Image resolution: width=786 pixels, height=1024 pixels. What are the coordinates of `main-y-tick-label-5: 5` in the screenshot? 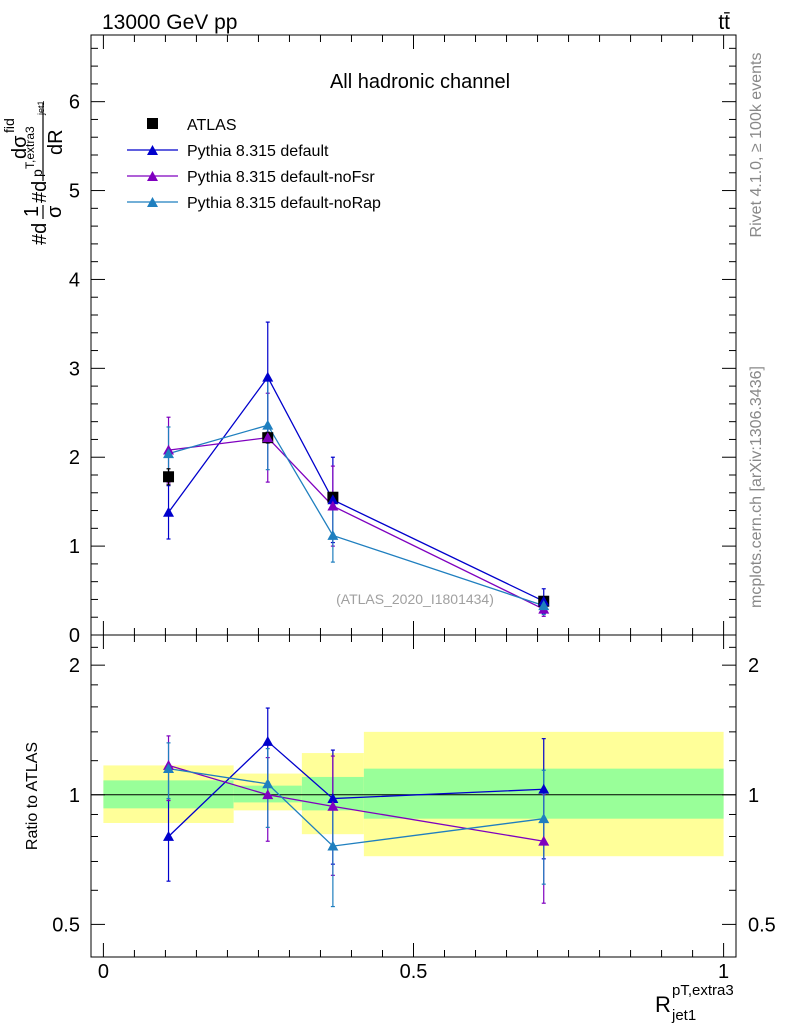 It's located at (74, 192).